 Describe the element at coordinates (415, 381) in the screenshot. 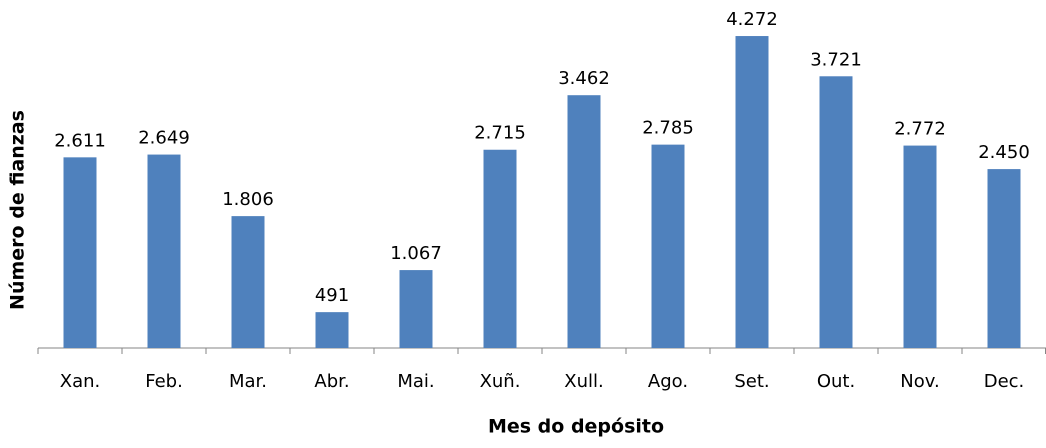

I see `x-tick-label: Mai.` at that location.